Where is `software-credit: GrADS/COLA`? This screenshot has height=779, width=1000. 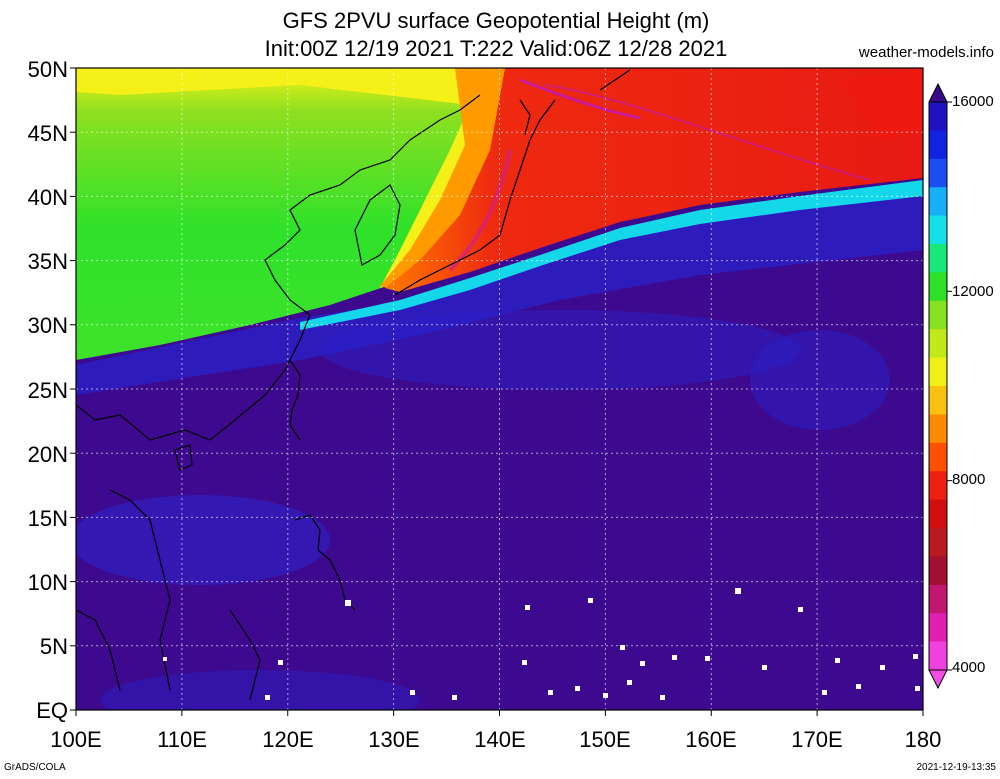 software-credit: GrADS/COLA is located at coordinates (35, 767).